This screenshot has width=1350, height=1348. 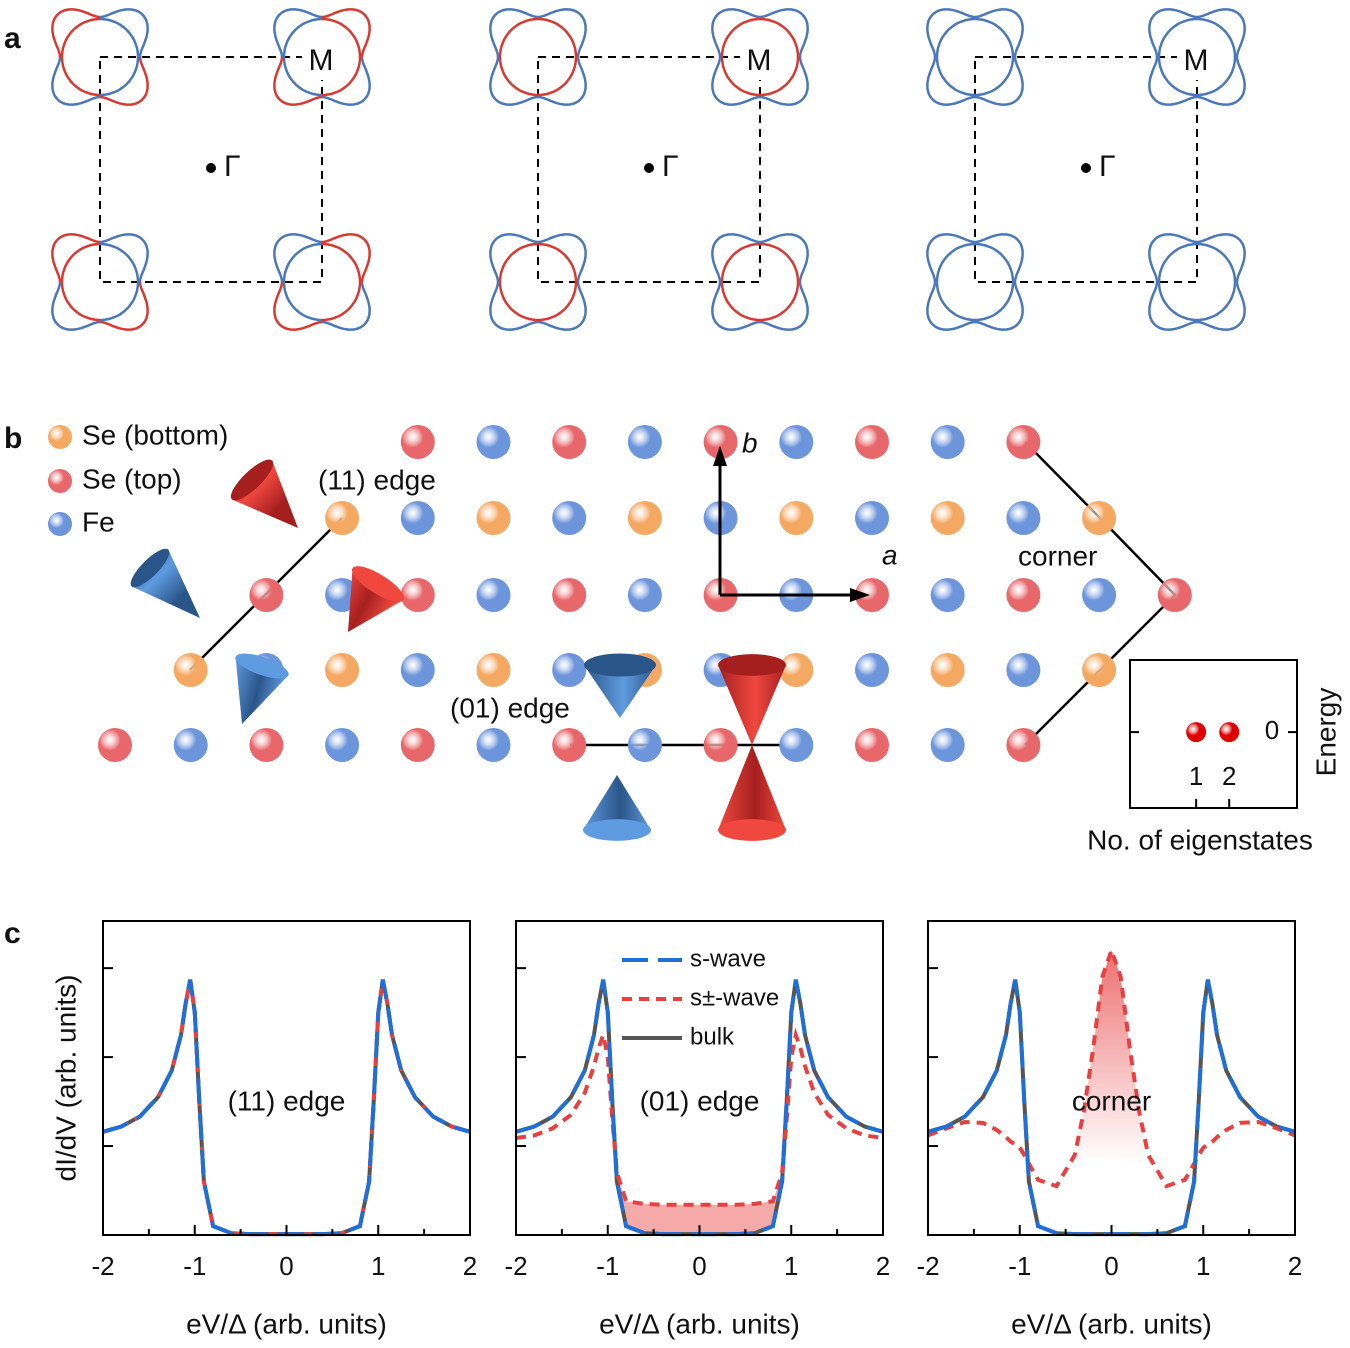 I want to click on eigenstate, so click(x=1196, y=732).